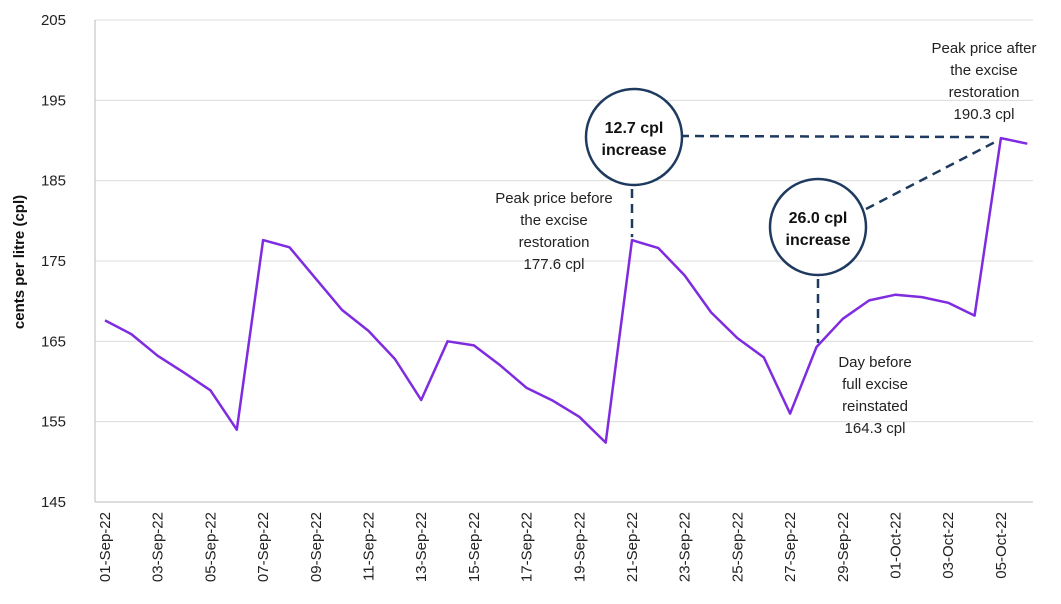 This screenshot has width=1061, height=604. What do you see at coordinates (474, 547) in the screenshot?
I see `x-tick-label: 15-Sep-22` at bounding box center [474, 547].